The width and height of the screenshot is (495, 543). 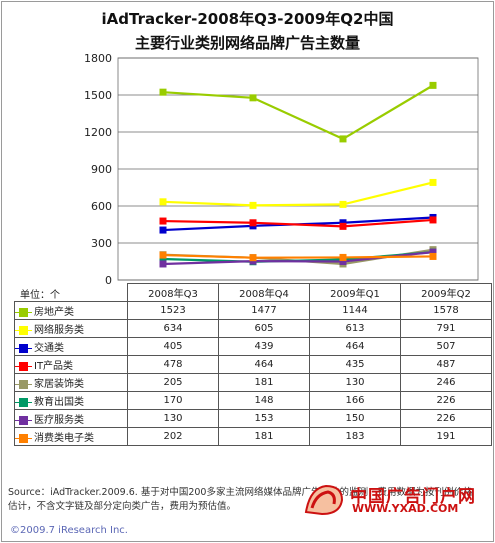 What do you see at coordinates (40, 295) in the screenshot?
I see `unit-label: 单位：个` at bounding box center [40, 295].